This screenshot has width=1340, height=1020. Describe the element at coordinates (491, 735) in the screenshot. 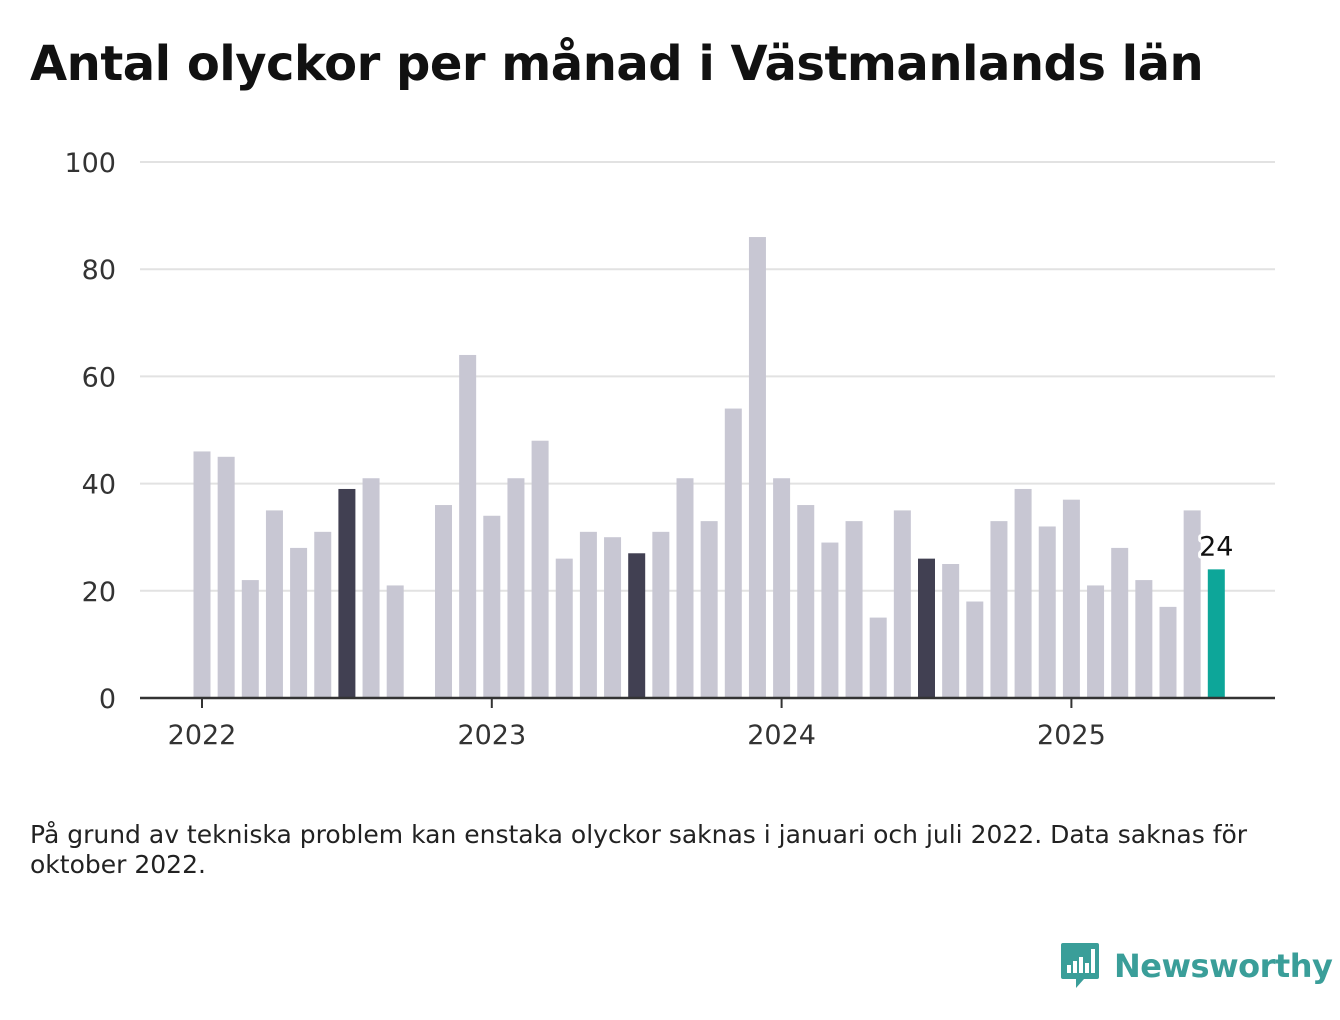

I see `x-tick-label: 2023` at that location.